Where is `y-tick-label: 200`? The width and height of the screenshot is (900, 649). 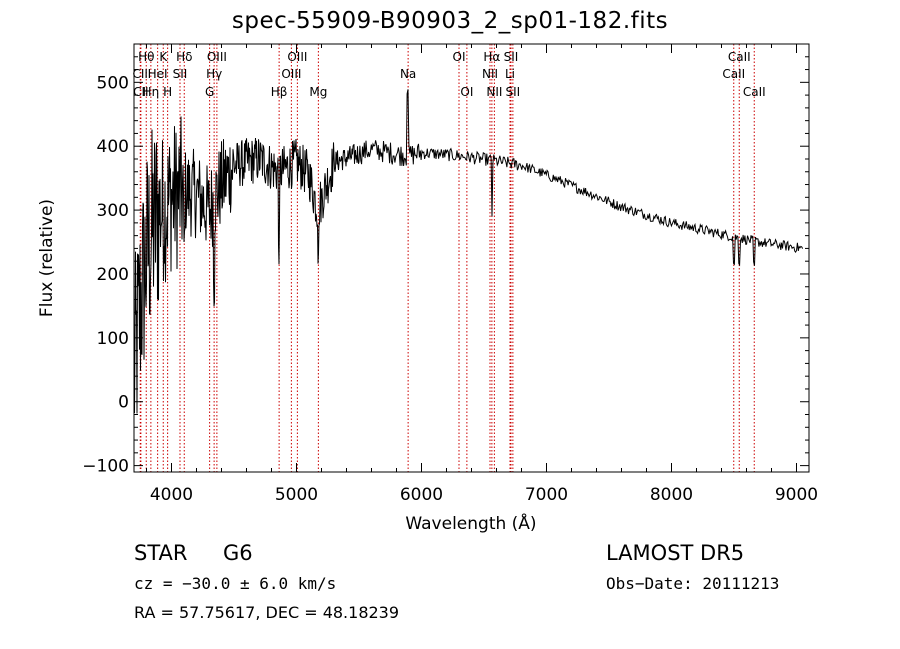
y-tick-label: 200 is located at coordinates (113, 275).